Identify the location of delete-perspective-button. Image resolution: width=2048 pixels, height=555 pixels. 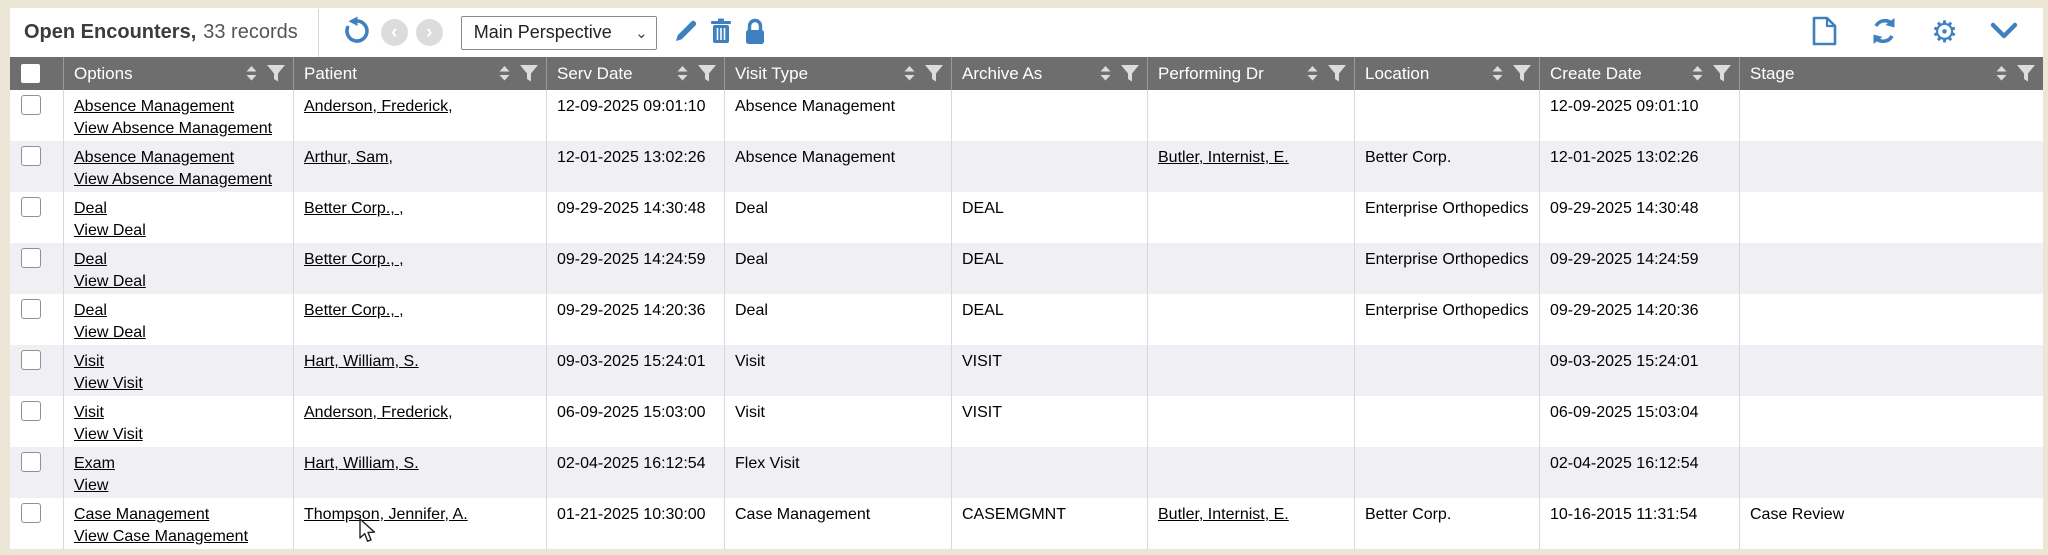
(721, 32).